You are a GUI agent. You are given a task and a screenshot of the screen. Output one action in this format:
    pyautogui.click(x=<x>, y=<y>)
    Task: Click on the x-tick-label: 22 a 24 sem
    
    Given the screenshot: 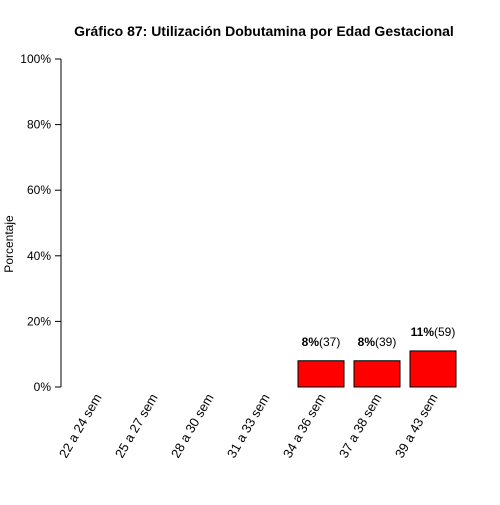 What is the action you would take?
    pyautogui.click(x=80, y=425)
    